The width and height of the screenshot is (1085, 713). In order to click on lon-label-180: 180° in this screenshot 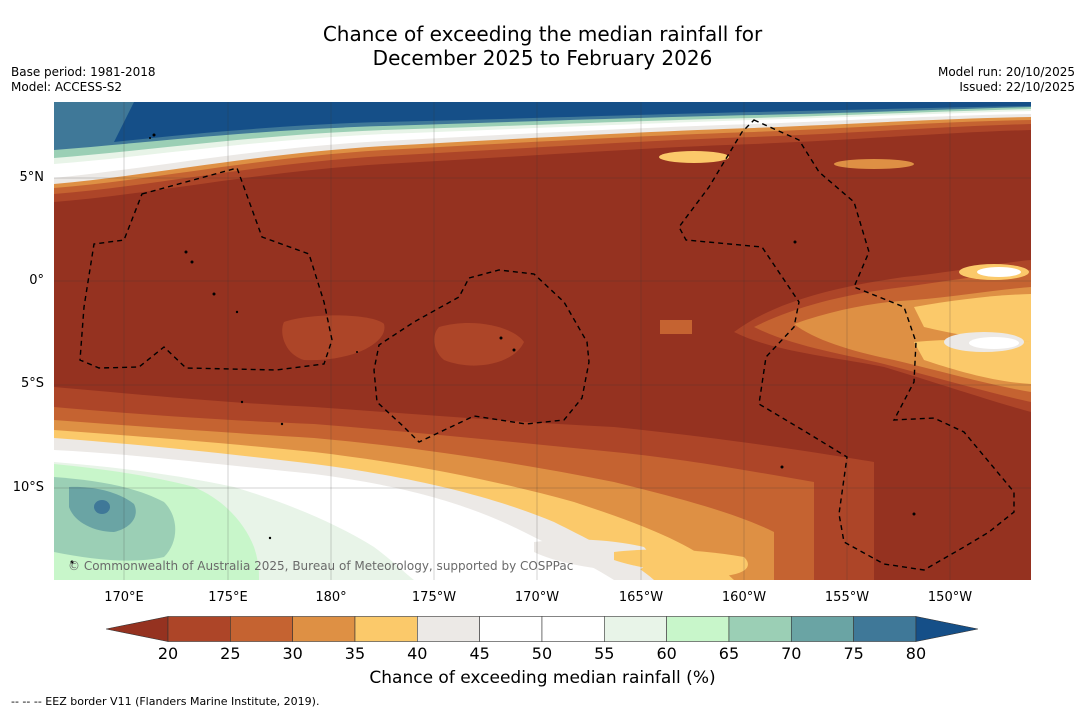, I will do `click(331, 597)`.